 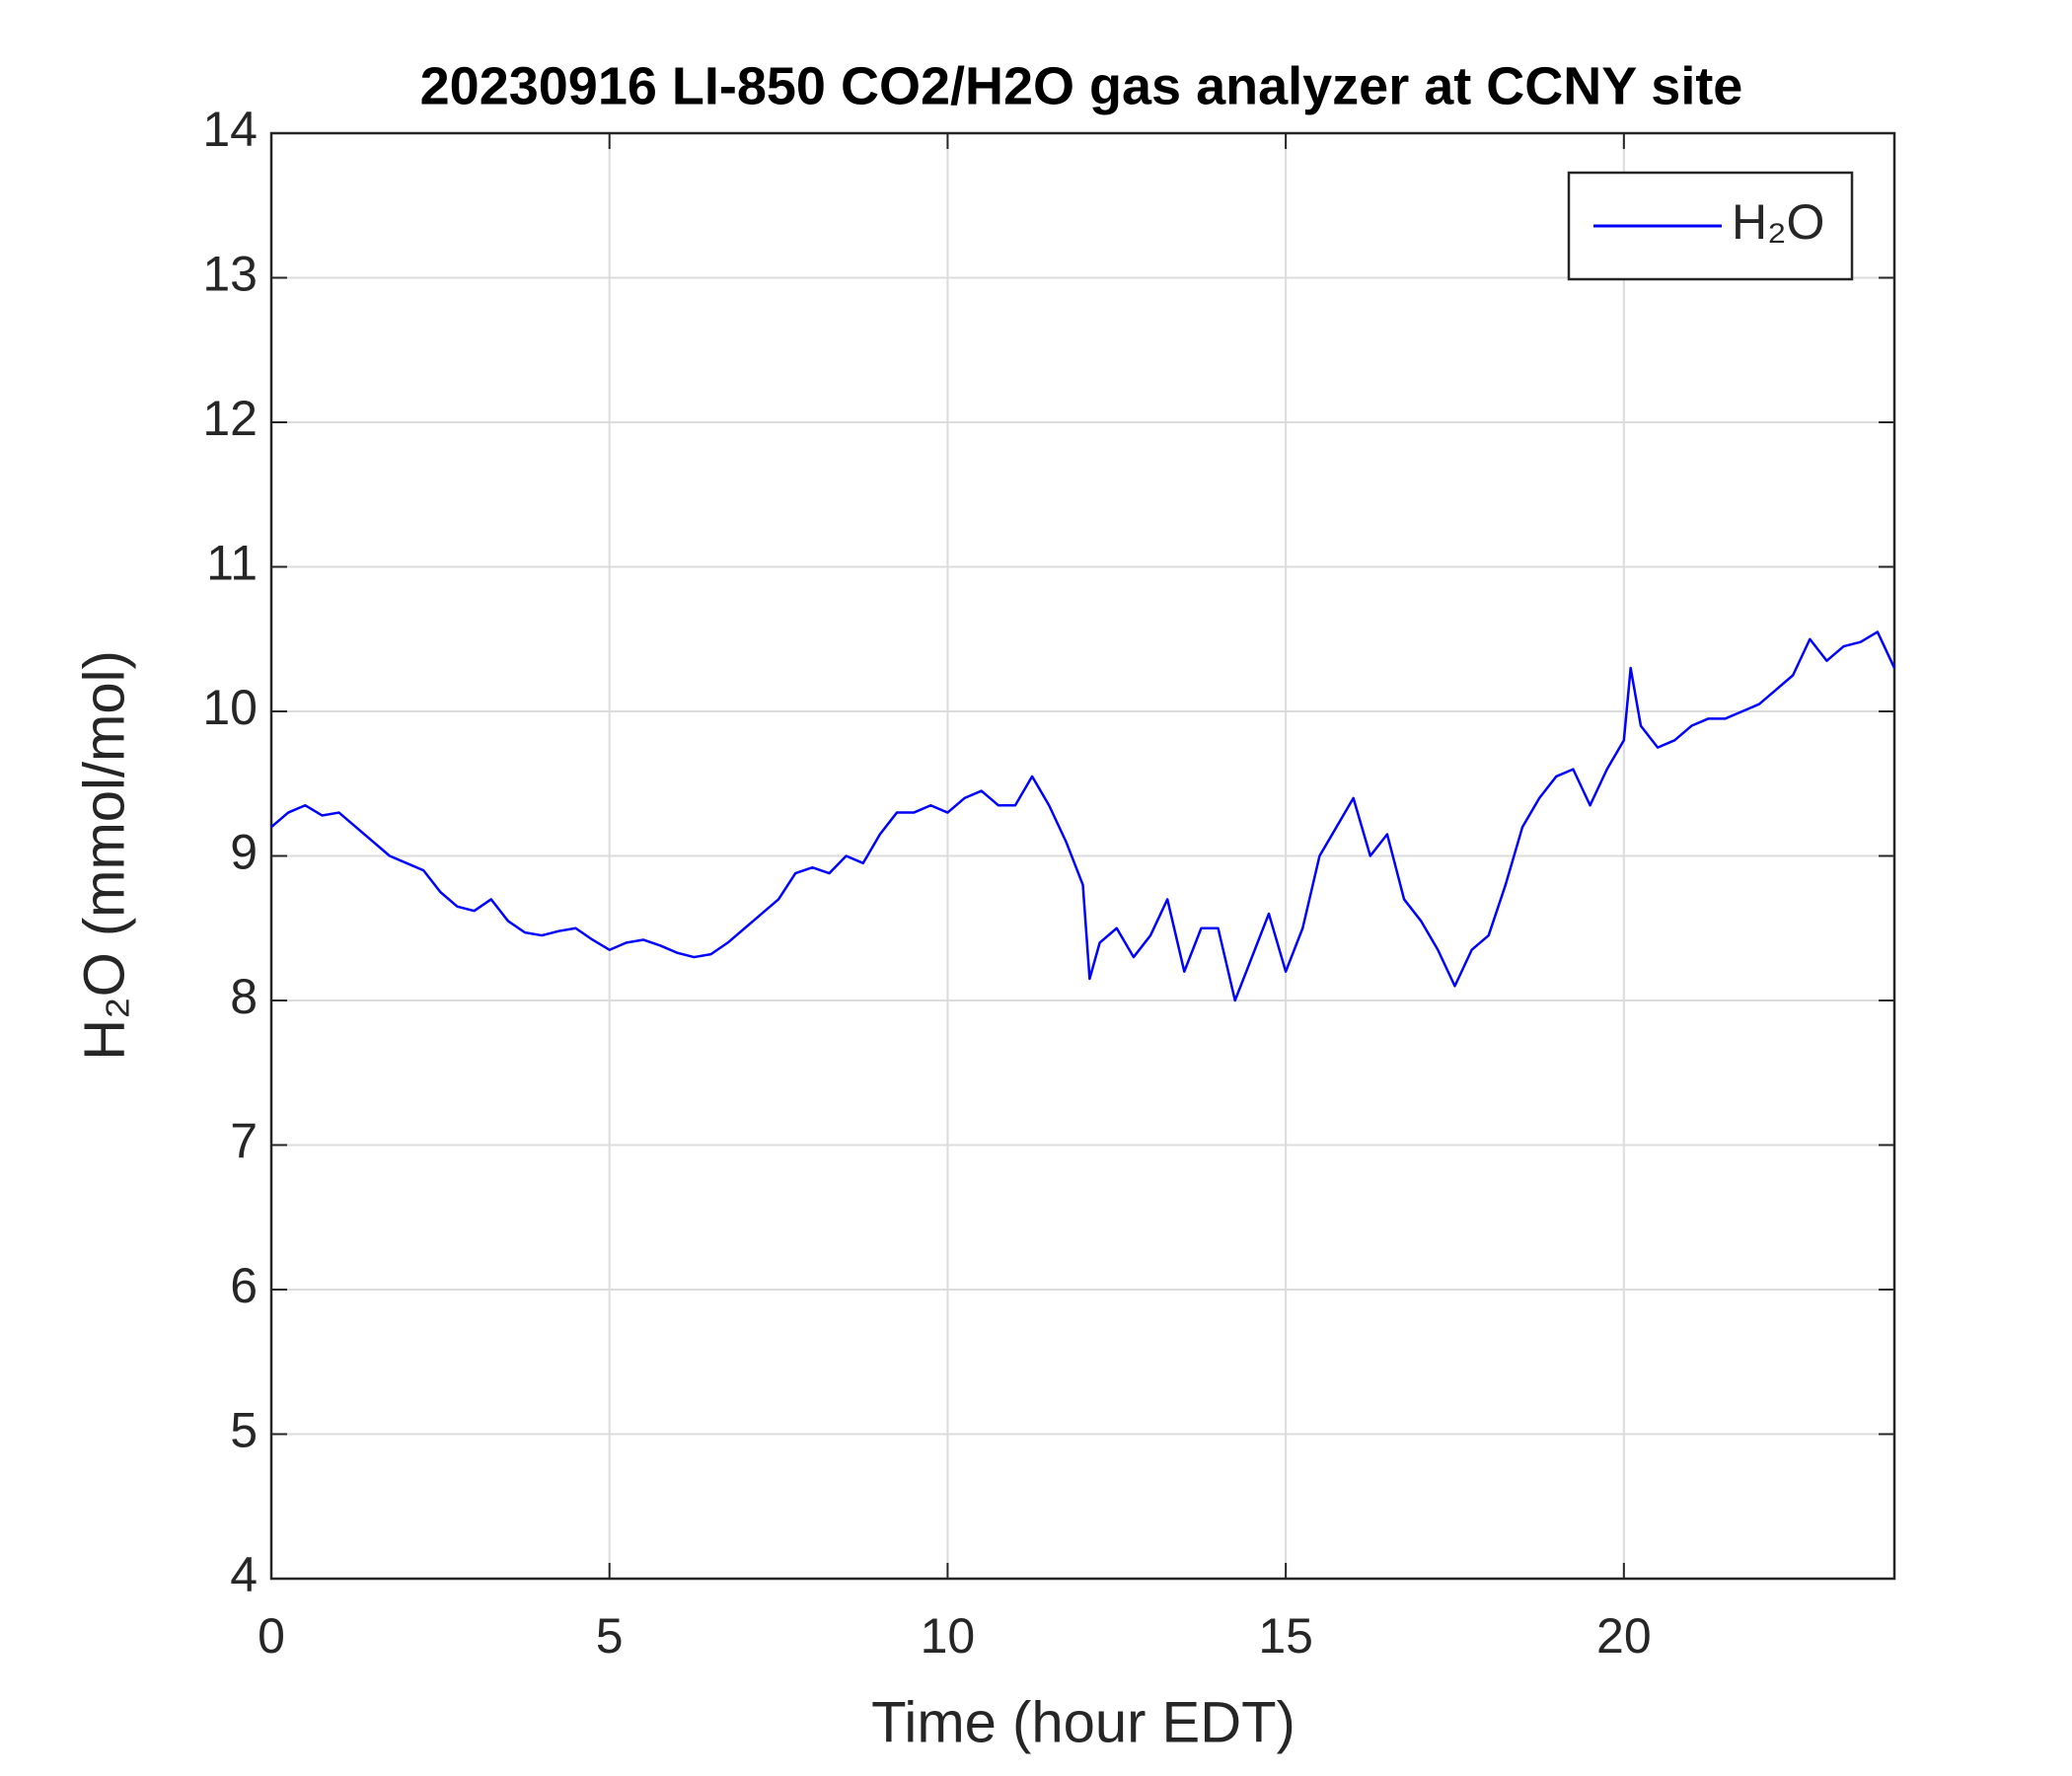 What do you see at coordinates (230, 707) in the screenshot?
I see `y-tick-label: 10` at bounding box center [230, 707].